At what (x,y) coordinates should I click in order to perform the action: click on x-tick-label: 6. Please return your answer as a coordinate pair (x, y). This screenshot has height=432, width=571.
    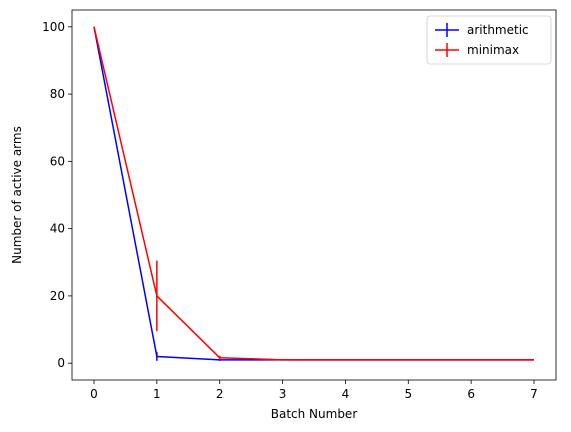
    Looking at the image, I should click on (471, 394).